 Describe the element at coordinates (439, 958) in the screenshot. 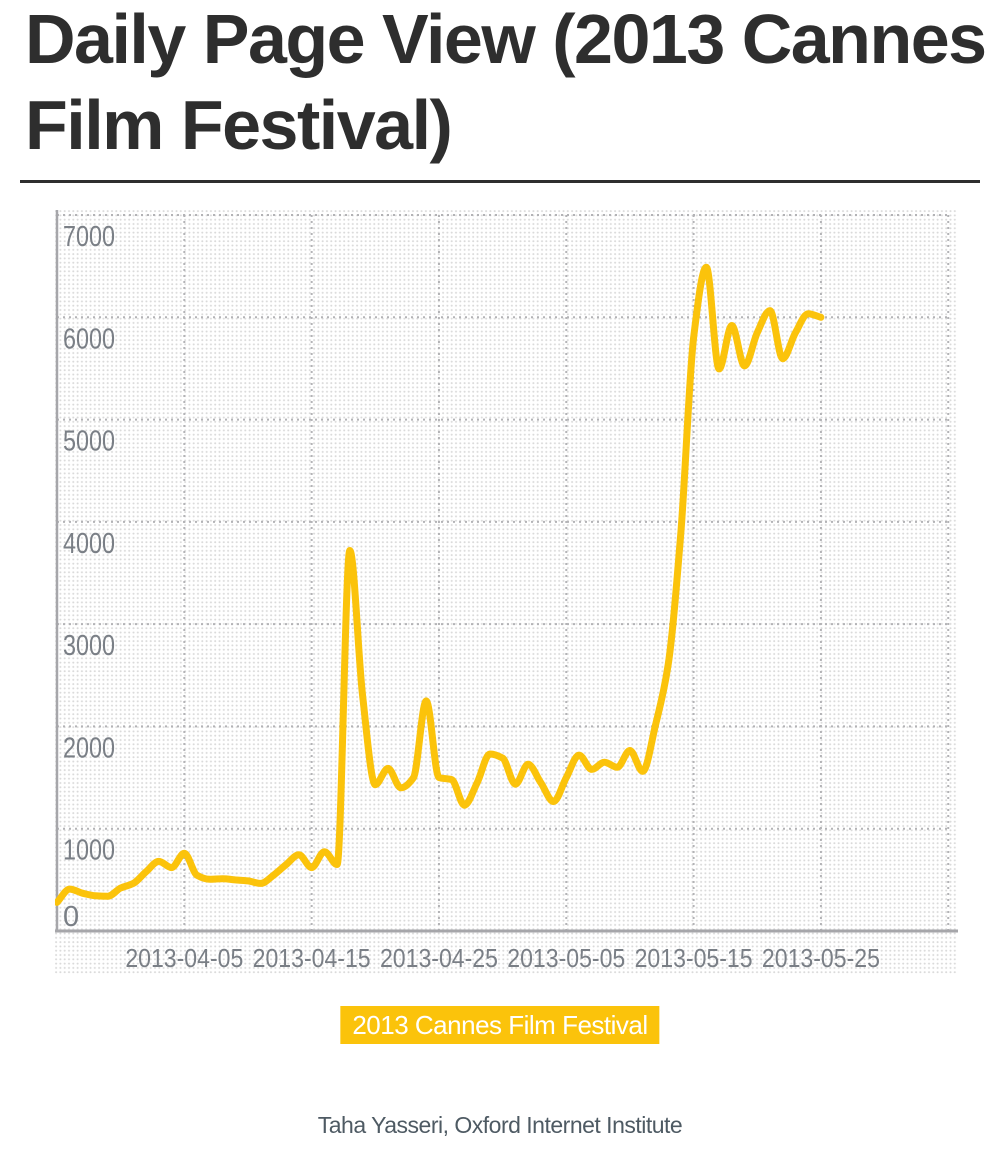

I see `x-tick-label-2013-04-25: 2013-04-25` at that location.